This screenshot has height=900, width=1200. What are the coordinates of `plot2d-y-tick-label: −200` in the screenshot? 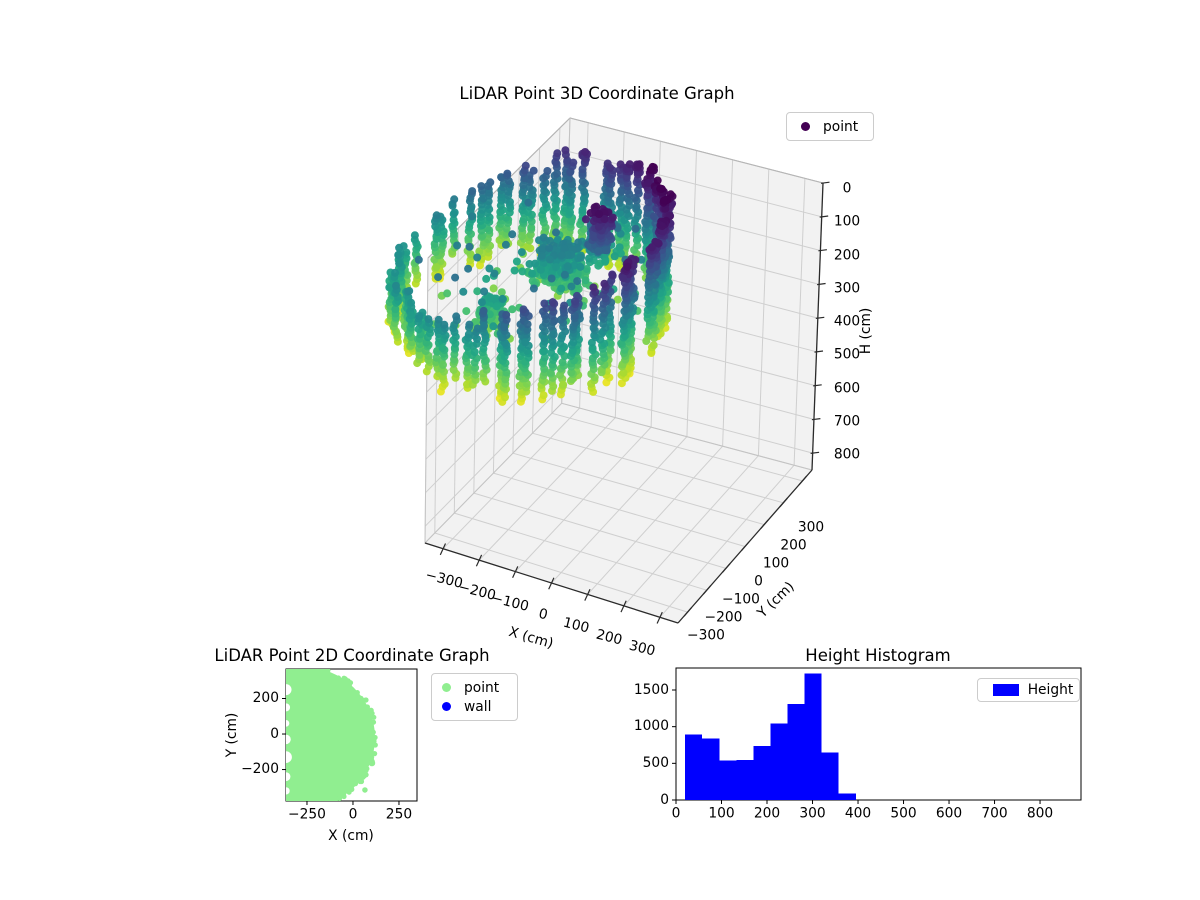 It's located at (260, 769).